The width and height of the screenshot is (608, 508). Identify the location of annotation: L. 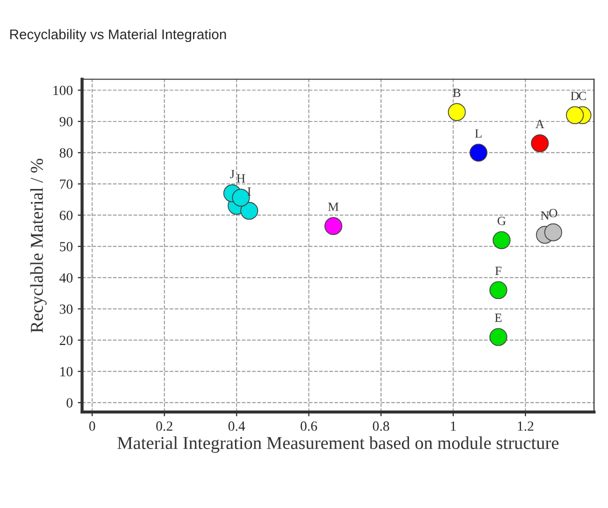
(478, 133).